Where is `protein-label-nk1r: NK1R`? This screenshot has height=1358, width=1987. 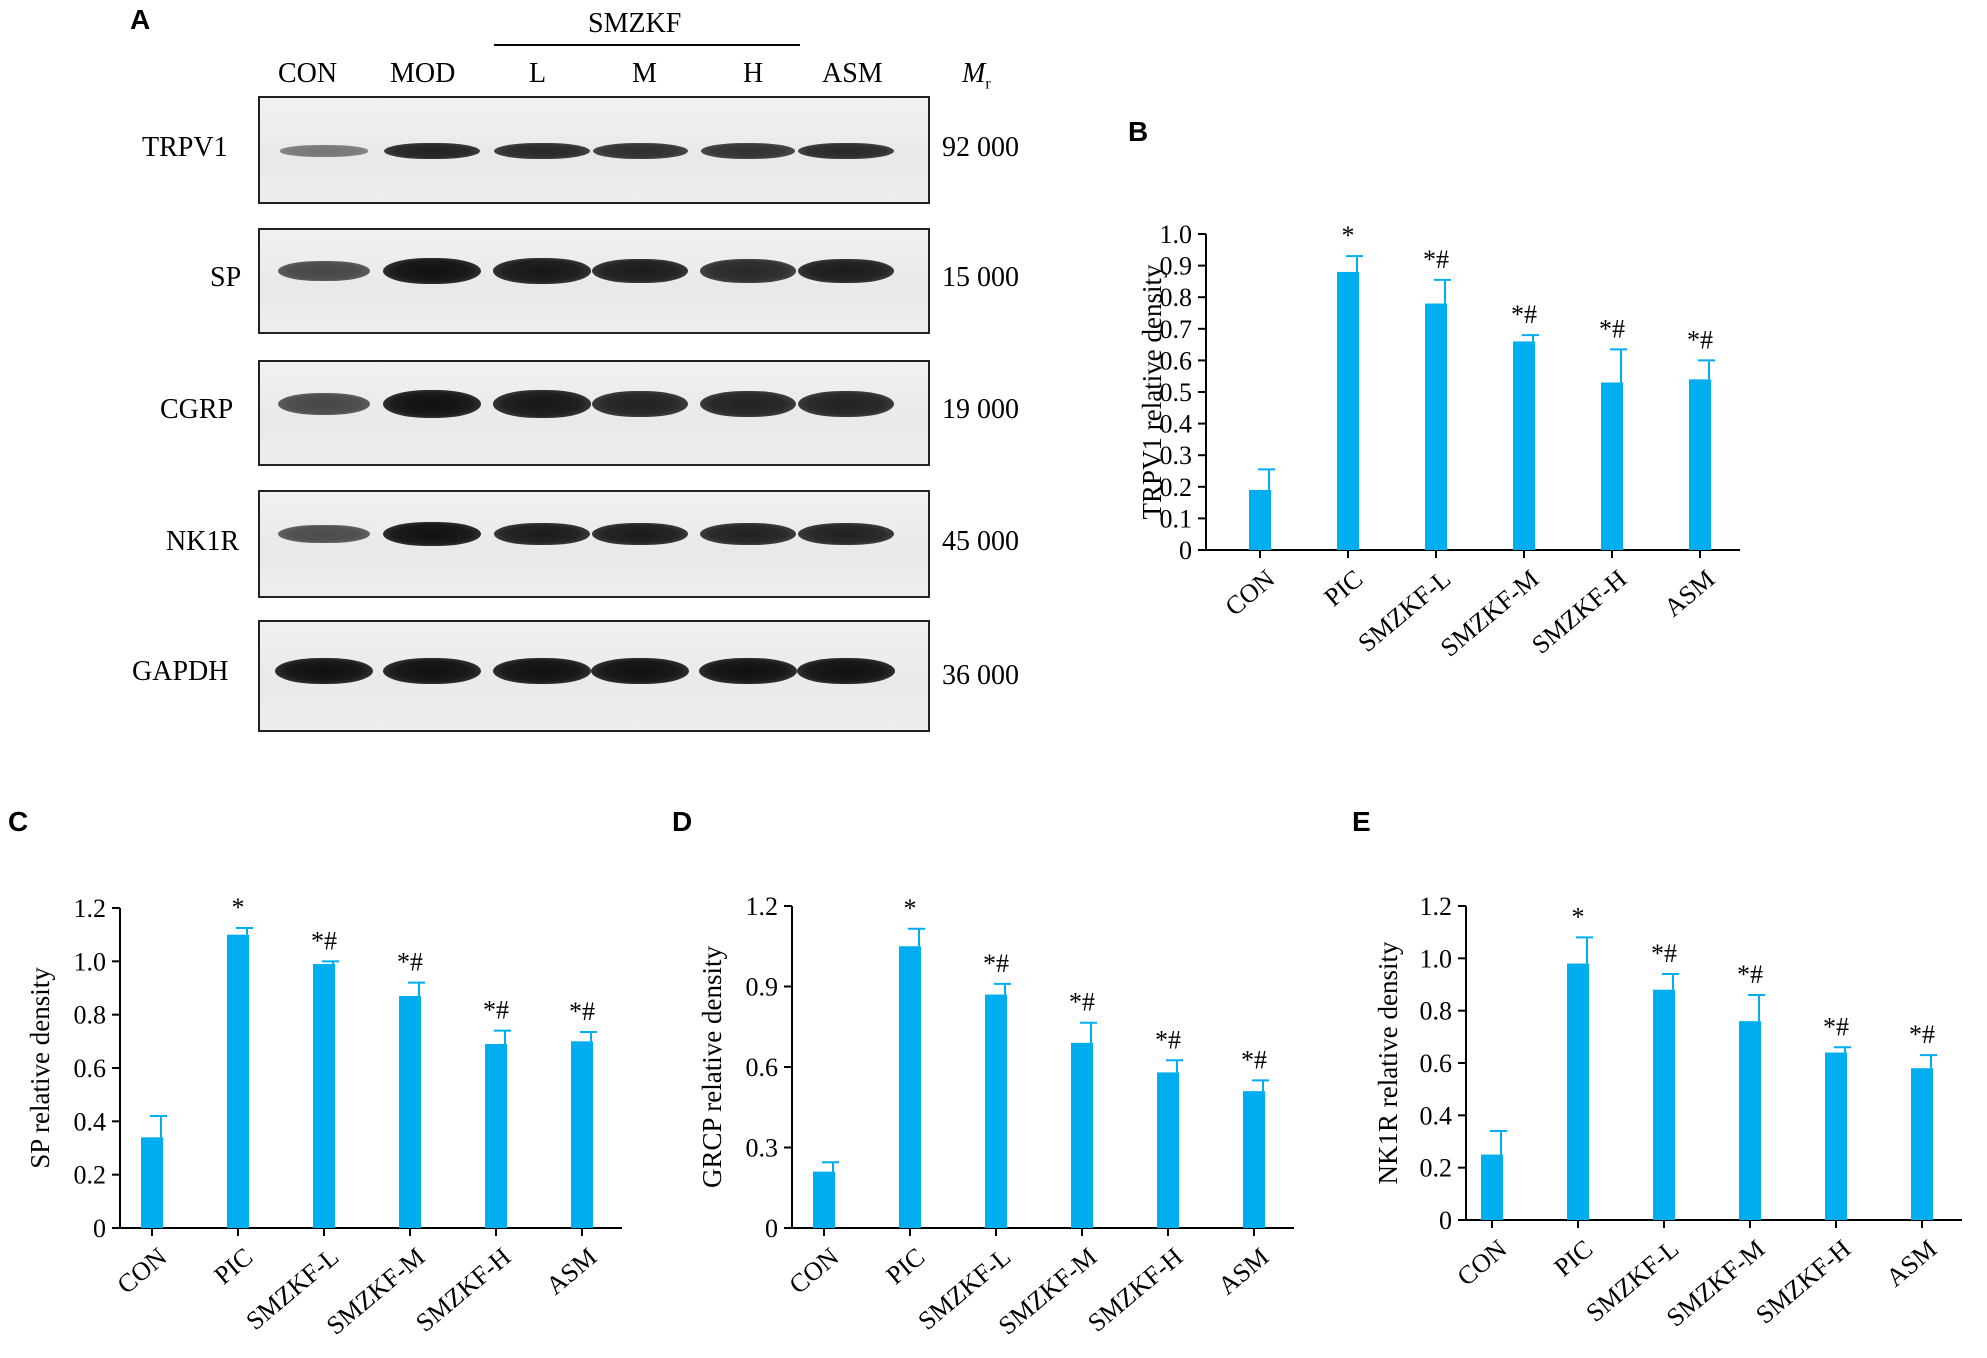 protein-label-nk1r: NK1R is located at coordinates (203, 541).